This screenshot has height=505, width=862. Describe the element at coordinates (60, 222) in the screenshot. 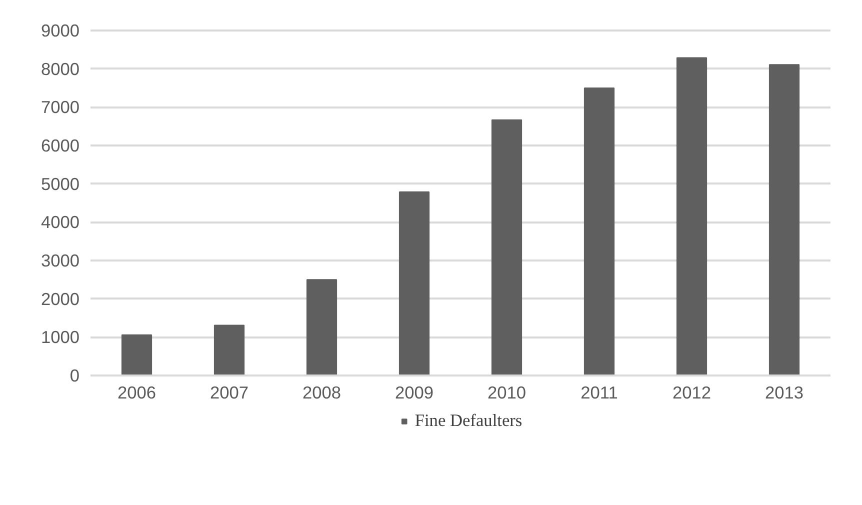

I see `y-tick-label: 4000` at that location.